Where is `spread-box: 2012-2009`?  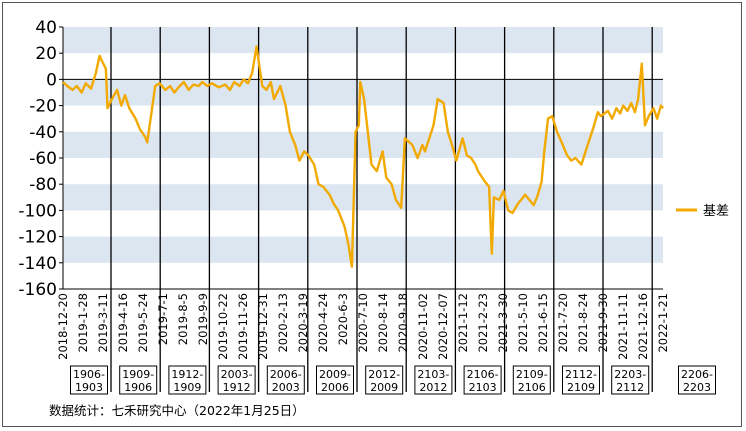 spread-box: 2012-2009 is located at coordinates (384, 380).